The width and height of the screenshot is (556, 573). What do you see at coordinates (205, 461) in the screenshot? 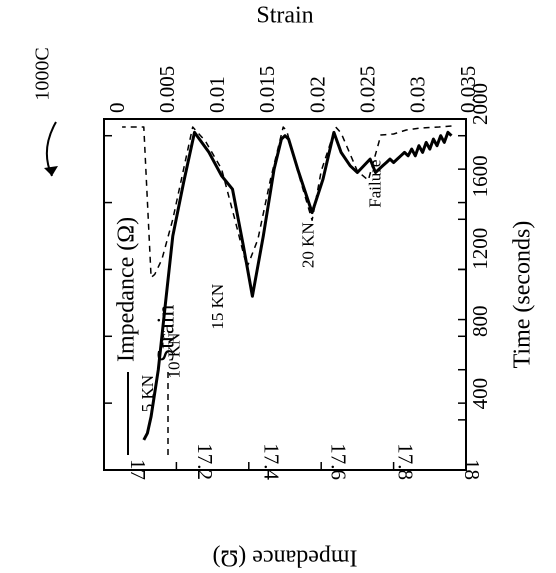
I see `y-tick-label: 17.2` at bounding box center [205, 461].